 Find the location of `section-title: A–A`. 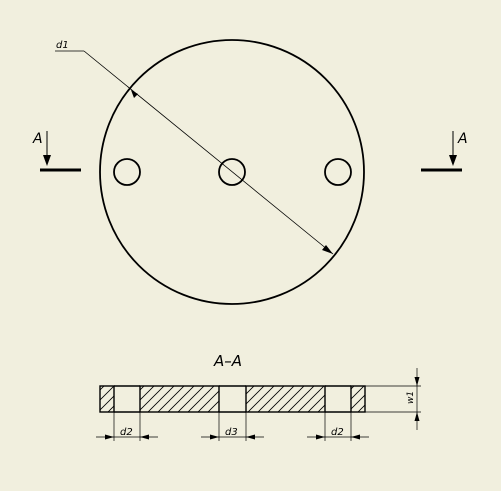

section-title: A–A is located at coordinates (227, 361).